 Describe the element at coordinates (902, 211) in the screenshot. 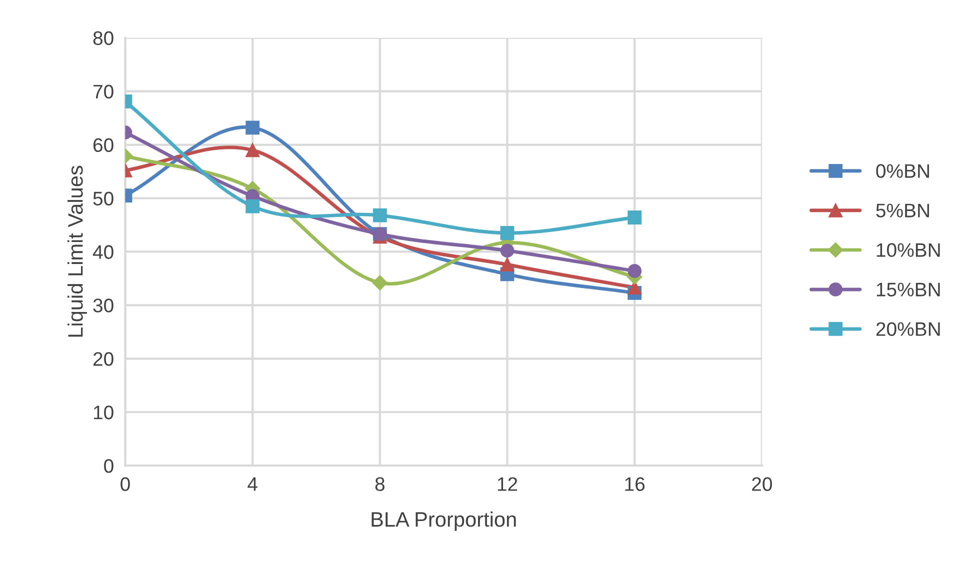

I see `legend-label: 5%BN` at that location.